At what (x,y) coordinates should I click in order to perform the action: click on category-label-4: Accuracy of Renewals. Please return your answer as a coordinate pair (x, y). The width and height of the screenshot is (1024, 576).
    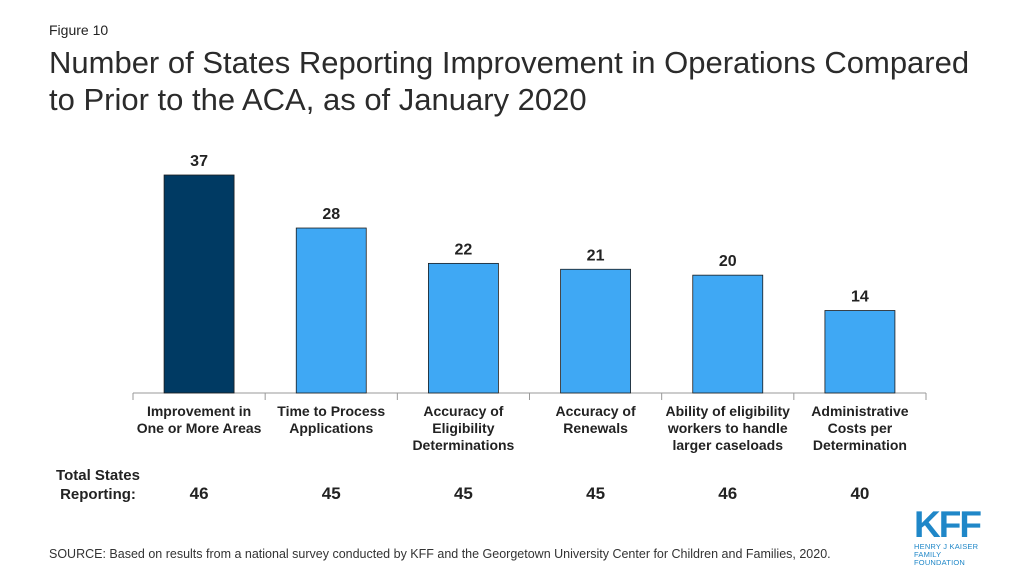
    Looking at the image, I should click on (595, 419).